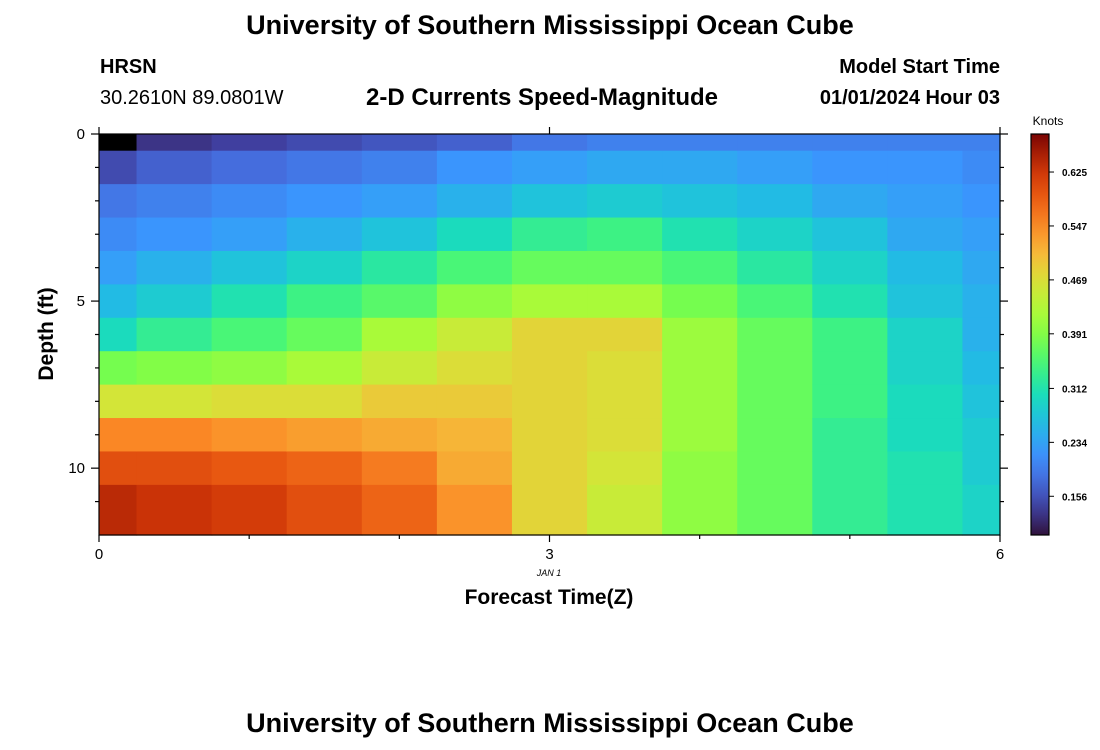 Image resolution: width=1100 pixels, height=750 pixels. I want to click on colorbar, so click(1040, 334).